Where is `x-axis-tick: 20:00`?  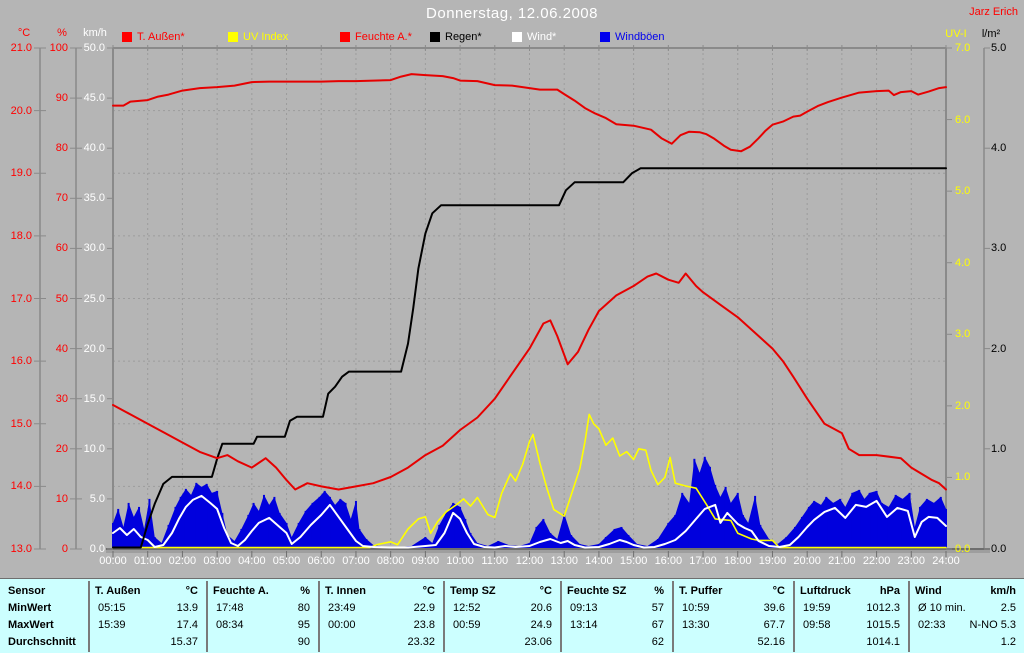 x-axis-tick: 20:00 is located at coordinates (807, 561).